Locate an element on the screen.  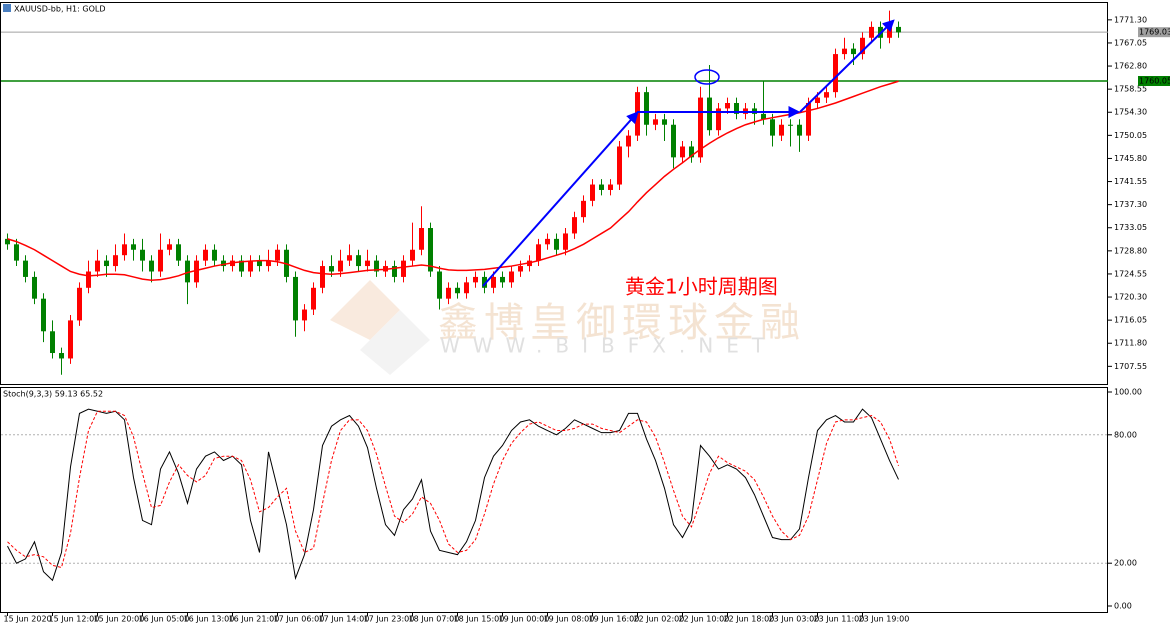
x-tick-label: 16 Jun 05:00 is located at coordinates (164, 619).